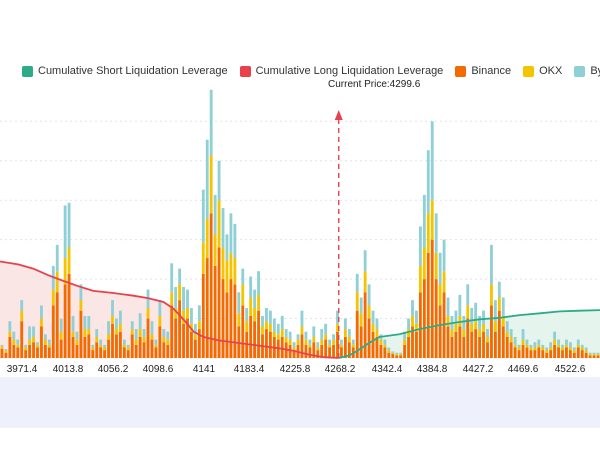 This screenshot has height=450, width=600. I want to click on legend-item-bybit: Bybit, so click(587, 71).